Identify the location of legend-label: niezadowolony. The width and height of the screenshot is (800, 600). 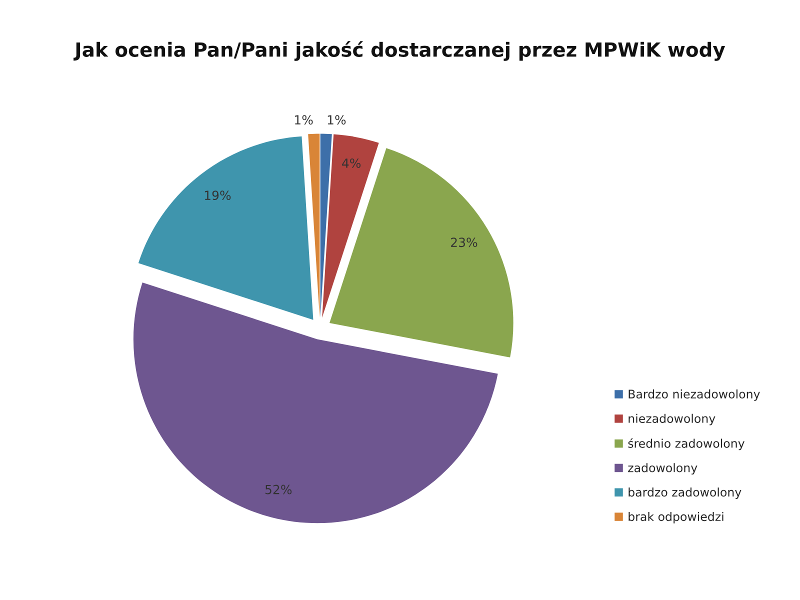
(672, 420).